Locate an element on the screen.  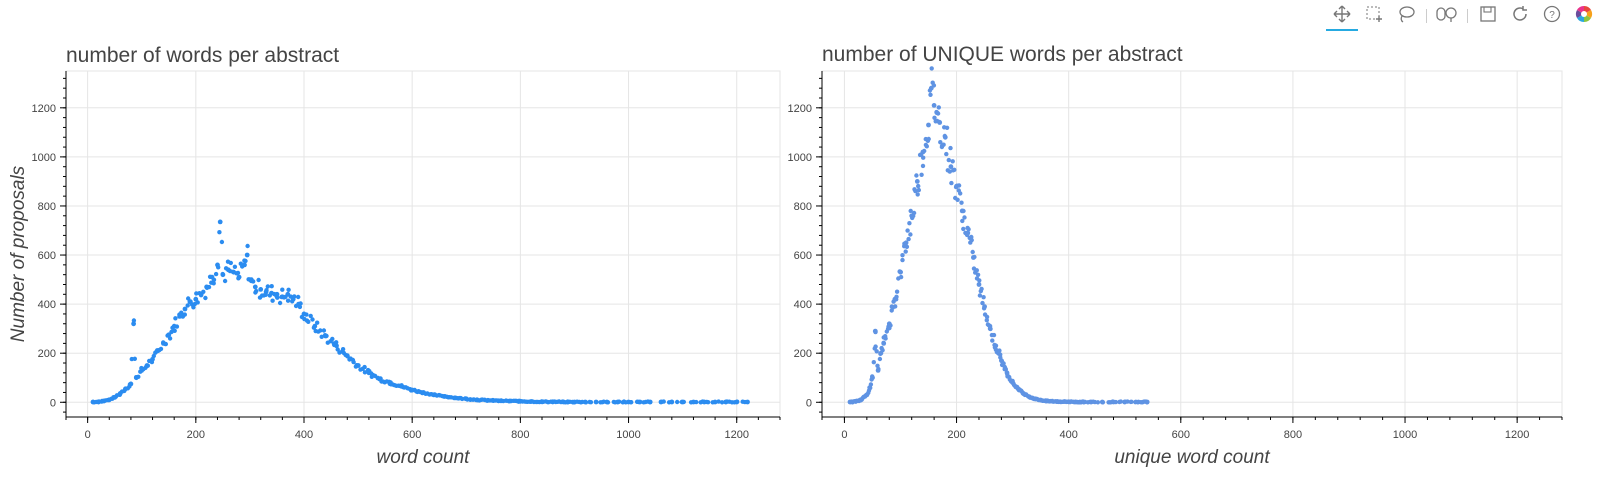
chart-title: number of words per abstract is located at coordinates (202, 55).